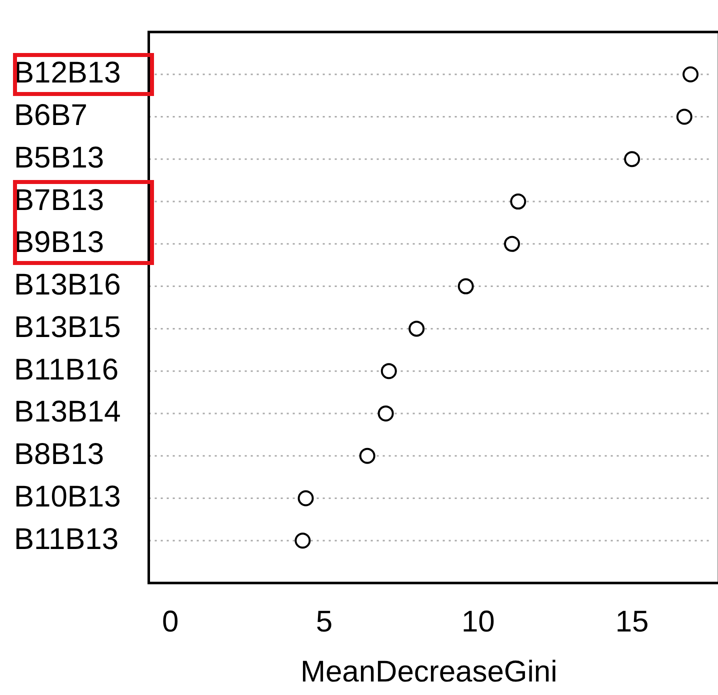 This screenshot has height=695, width=718. What do you see at coordinates (66, 369) in the screenshot?
I see `y-tick-label: B11B16` at bounding box center [66, 369].